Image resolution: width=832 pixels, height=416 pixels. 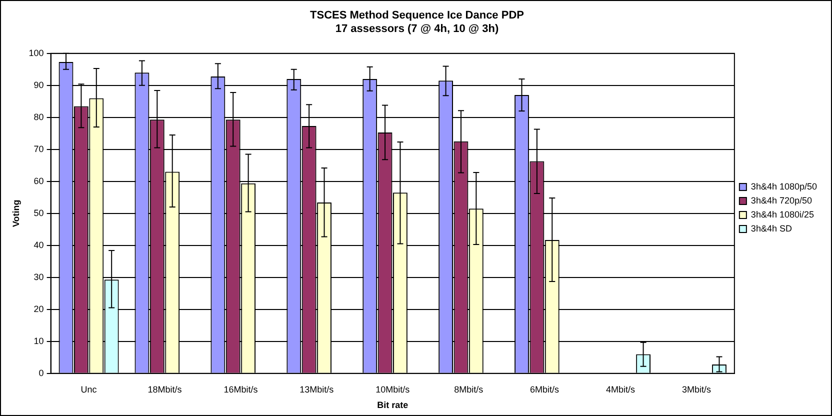 I want to click on y-tick-label: 80, so click(x=39, y=117).